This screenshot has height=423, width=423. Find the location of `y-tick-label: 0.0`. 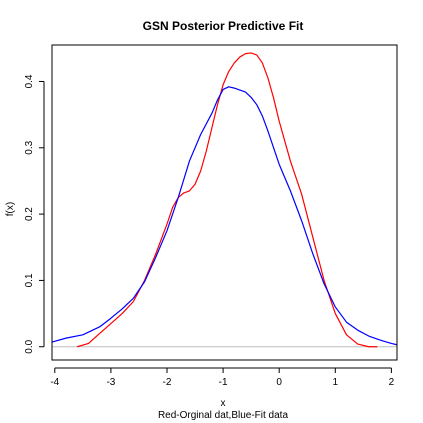

y-tick-label: 0.0 is located at coordinates (29, 346).